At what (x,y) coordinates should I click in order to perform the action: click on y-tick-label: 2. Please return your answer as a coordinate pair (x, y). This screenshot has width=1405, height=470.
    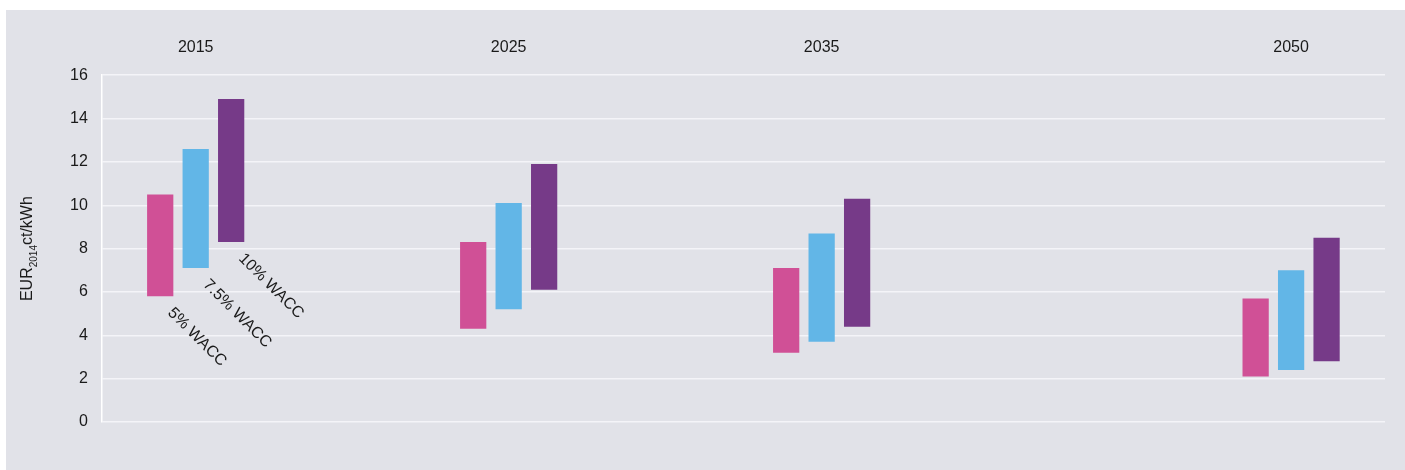
    Looking at the image, I should click on (83, 378).